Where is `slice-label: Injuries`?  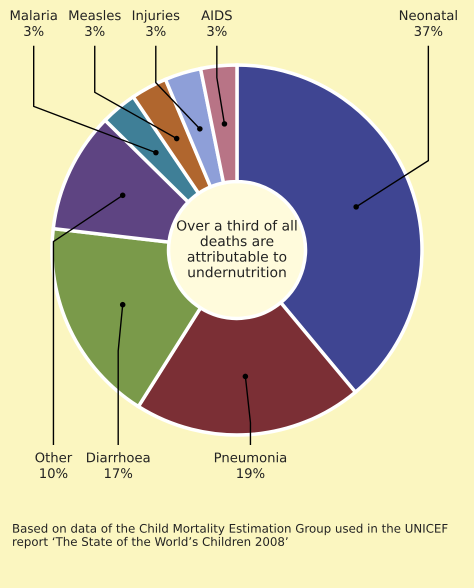 slice-label: Injuries is located at coordinates (156, 16).